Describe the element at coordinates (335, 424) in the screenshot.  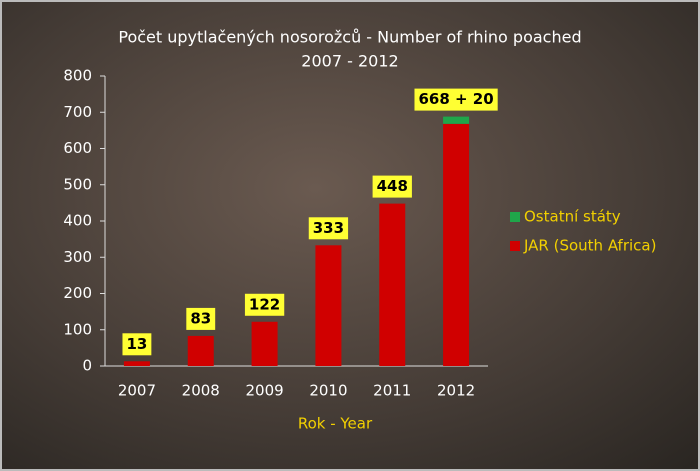
I see `x-axis-title: Rok - Year` at that location.